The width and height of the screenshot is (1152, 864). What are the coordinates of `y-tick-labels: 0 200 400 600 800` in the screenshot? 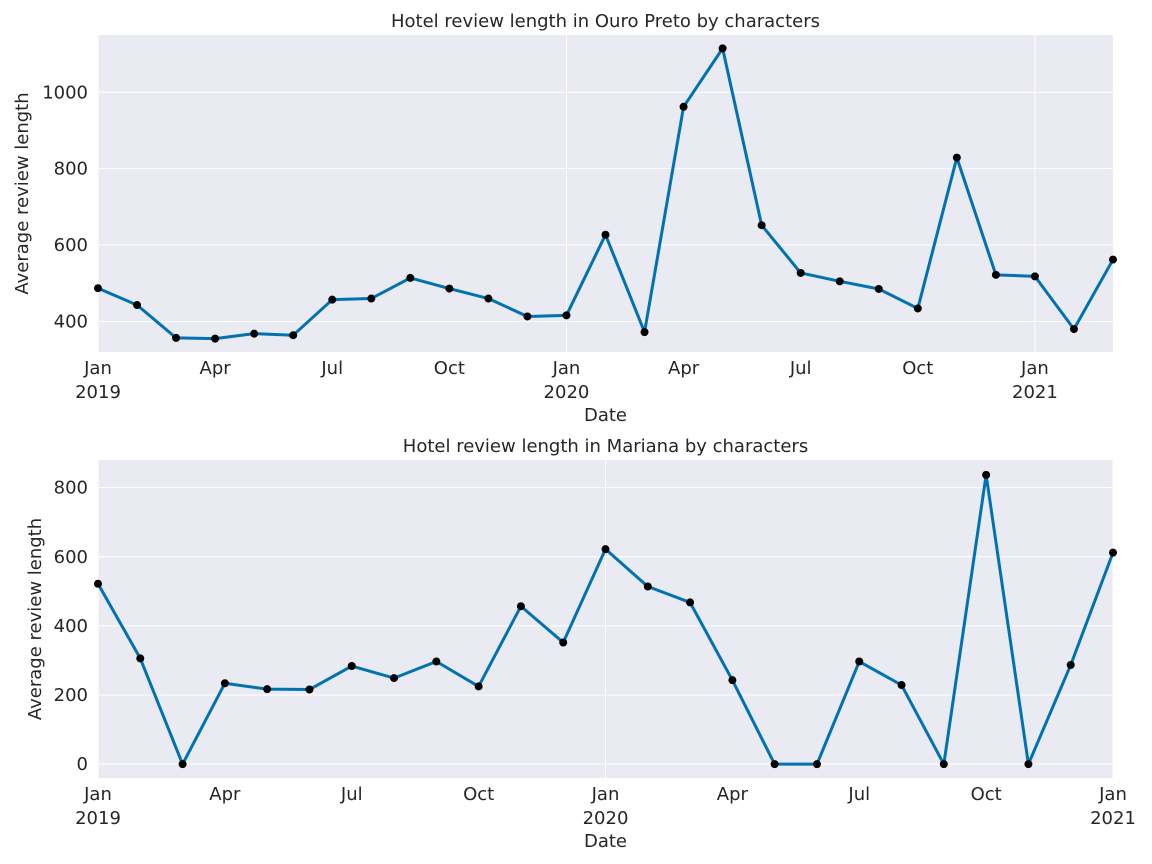 It's located at (71, 627).